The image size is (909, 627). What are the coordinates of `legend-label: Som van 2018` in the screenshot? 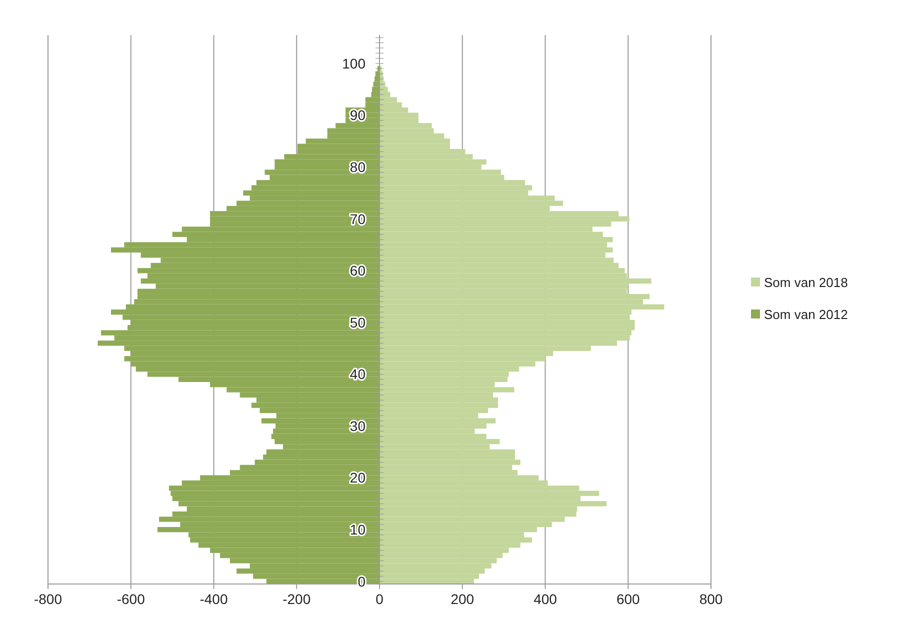 It's located at (806, 282).